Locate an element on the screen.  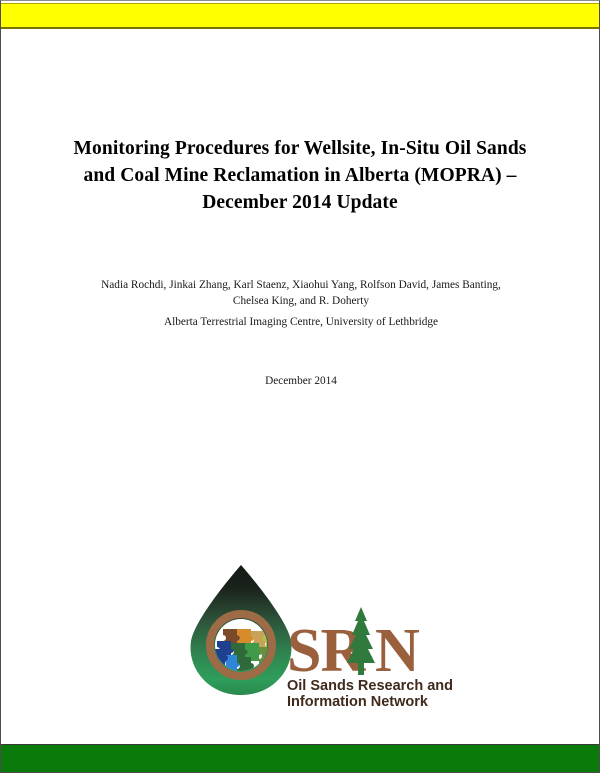
bottom-green-banner is located at coordinates (300, 758).